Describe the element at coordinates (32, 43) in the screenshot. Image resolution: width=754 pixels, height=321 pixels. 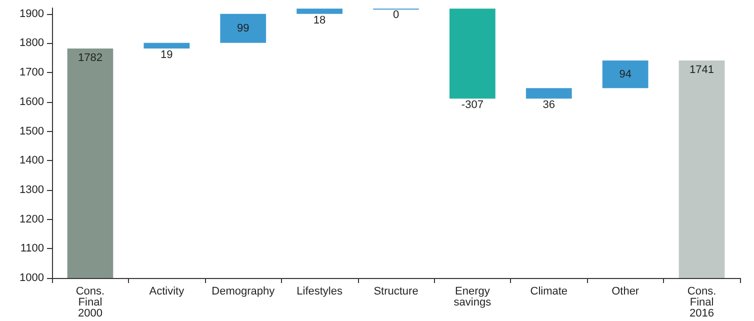
I see `y-tick-label: 1800` at that location.